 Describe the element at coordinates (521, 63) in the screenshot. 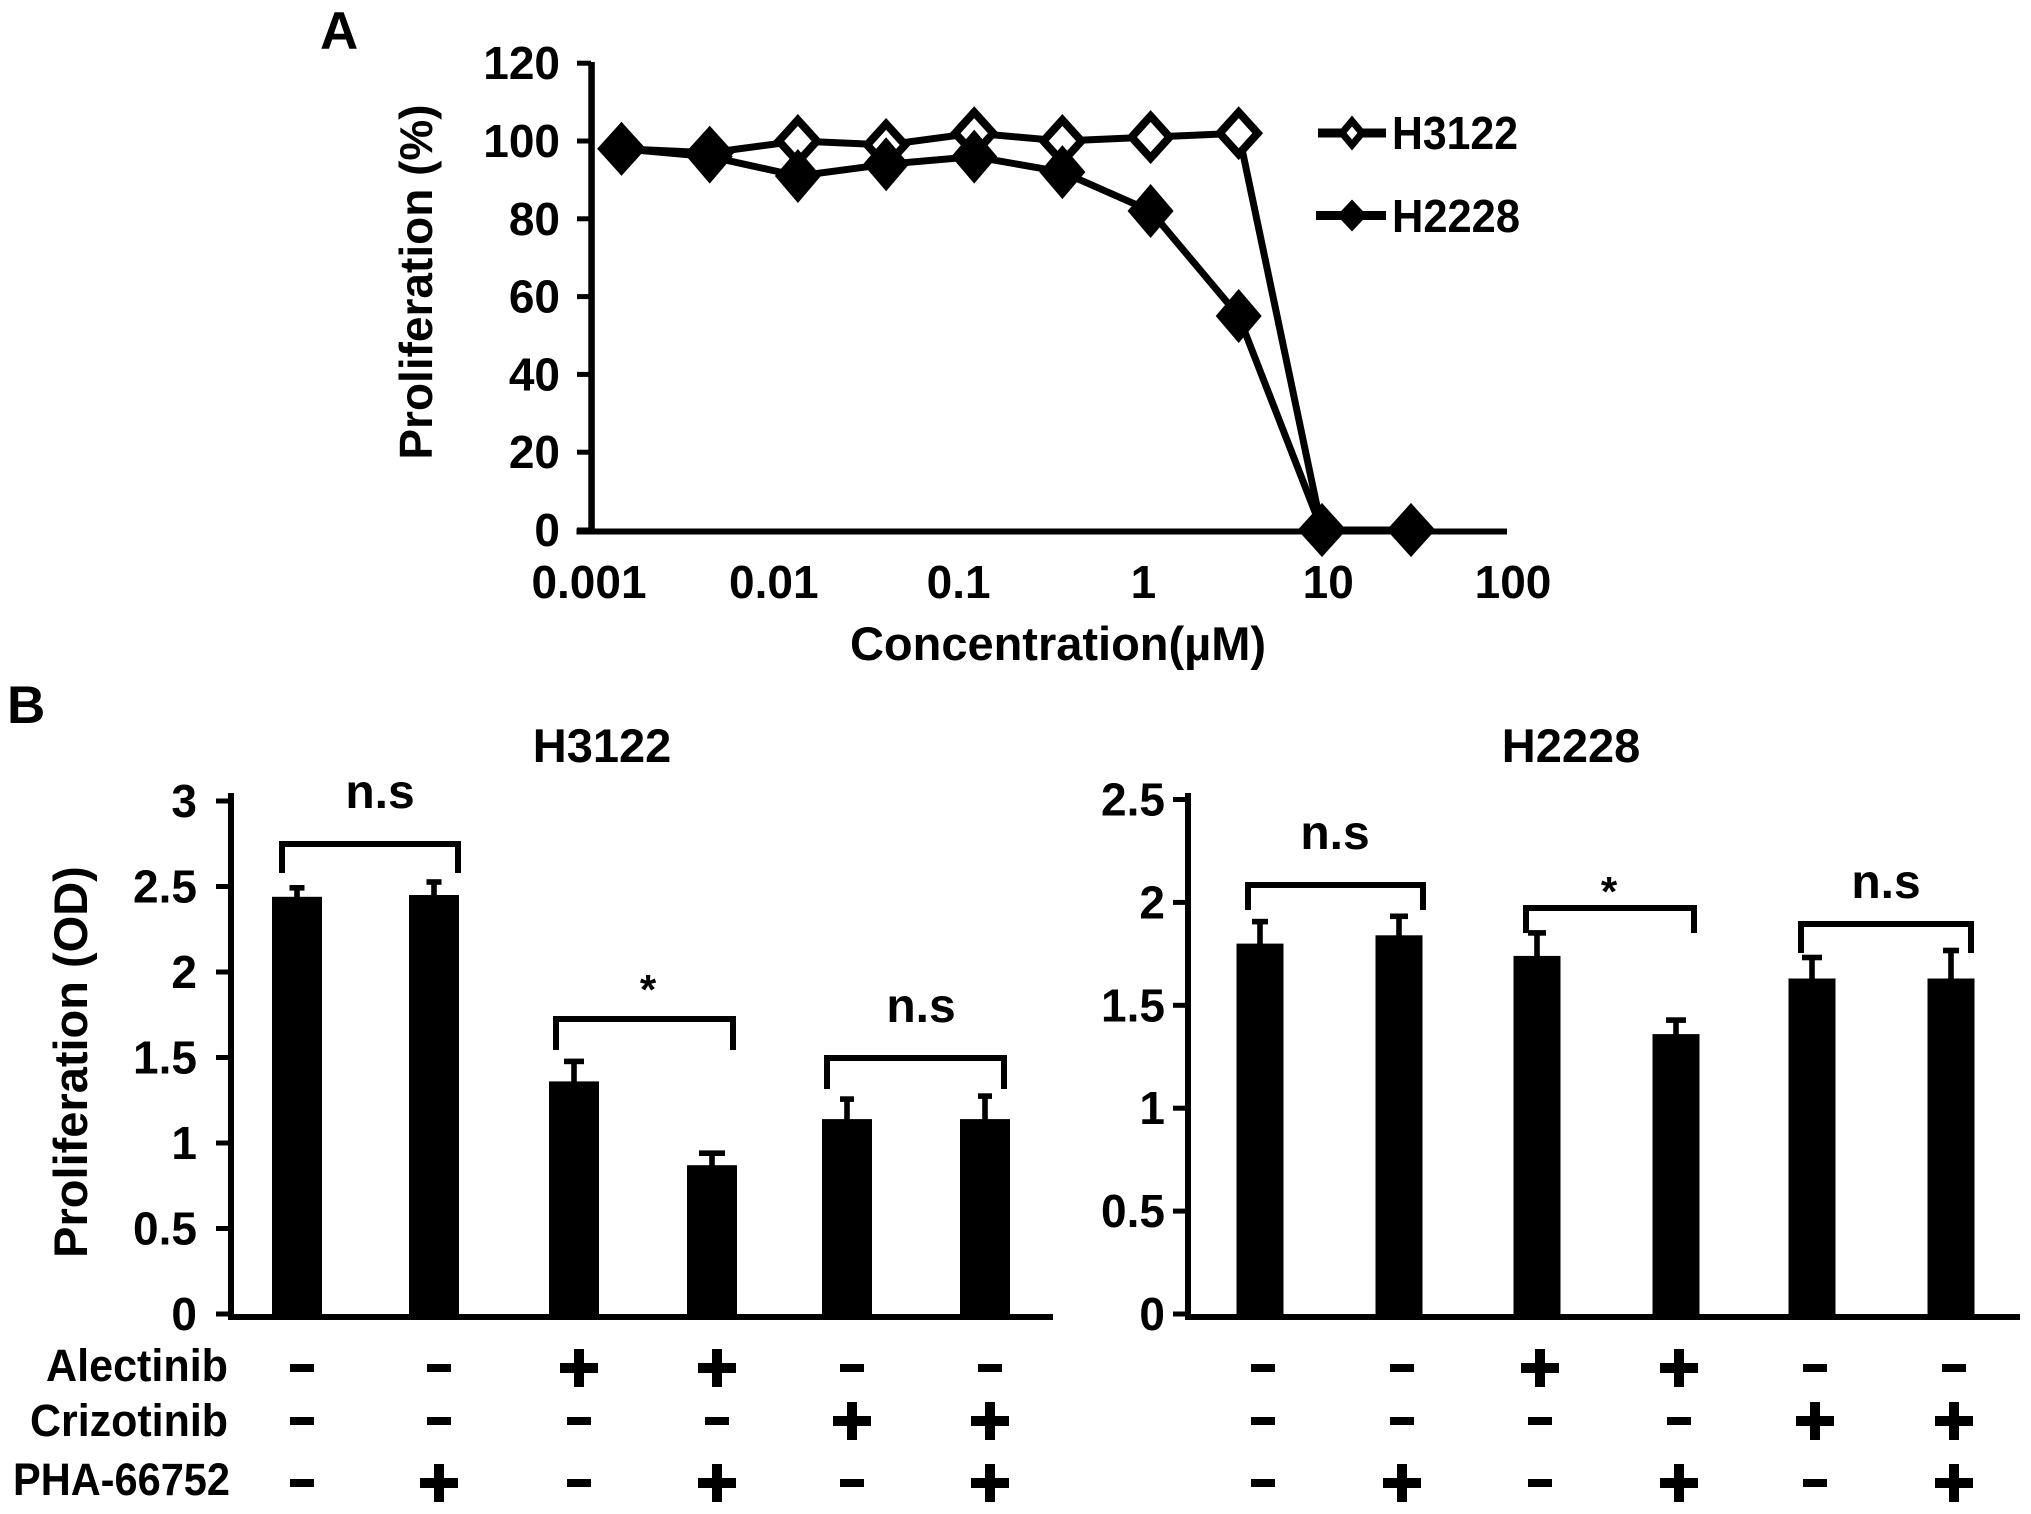

I see `svg-text: 120` at that location.